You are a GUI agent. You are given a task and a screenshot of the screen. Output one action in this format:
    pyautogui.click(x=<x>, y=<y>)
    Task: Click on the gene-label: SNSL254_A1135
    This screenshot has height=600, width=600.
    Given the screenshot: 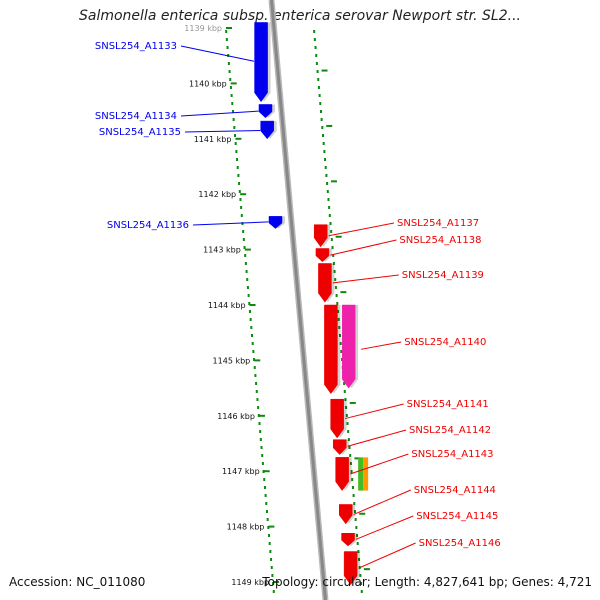 What is the action you would take?
    pyautogui.click(x=140, y=132)
    